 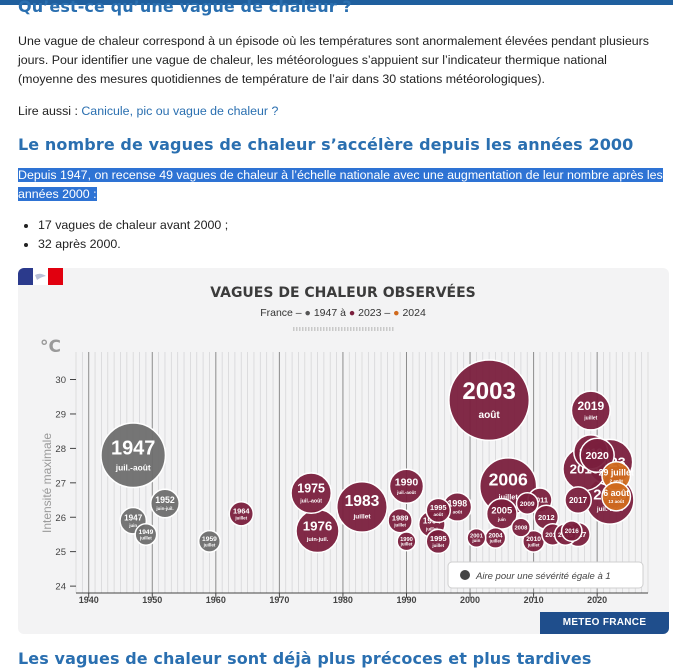 What do you see at coordinates (60, 380) in the screenshot?
I see `y-tick-label: 30` at bounding box center [60, 380].